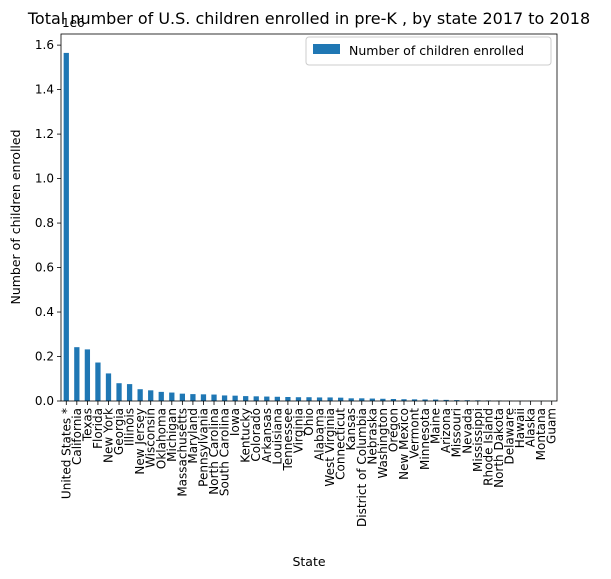  I want to click on x-tick-label: District of Columbia, so click(362, 467).